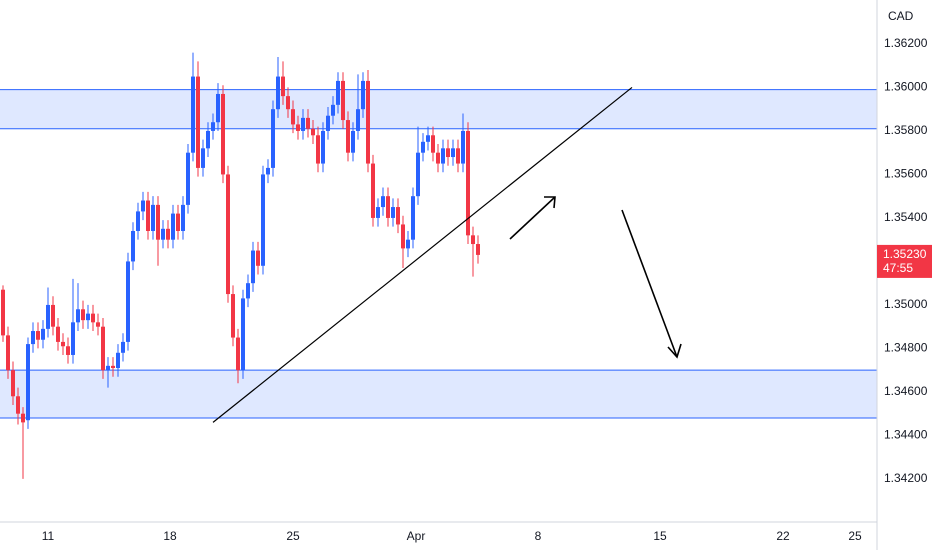 This screenshot has height=550, width=932. What do you see at coordinates (898, 268) in the screenshot?
I see `countdown-label: 47:55` at bounding box center [898, 268].